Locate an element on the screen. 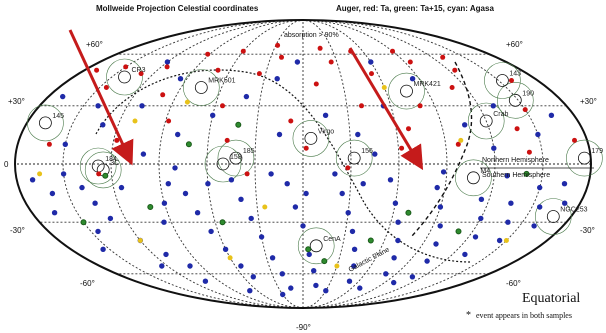  lat-tick-m30-left: -30° is located at coordinates (17, 230).